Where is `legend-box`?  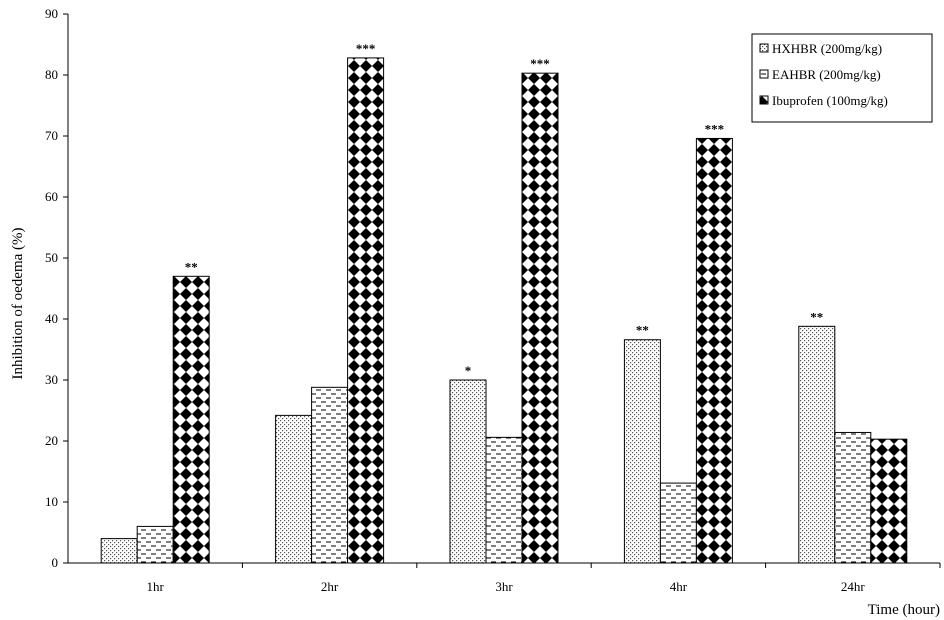 legend-box is located at coordinates (842, 78).